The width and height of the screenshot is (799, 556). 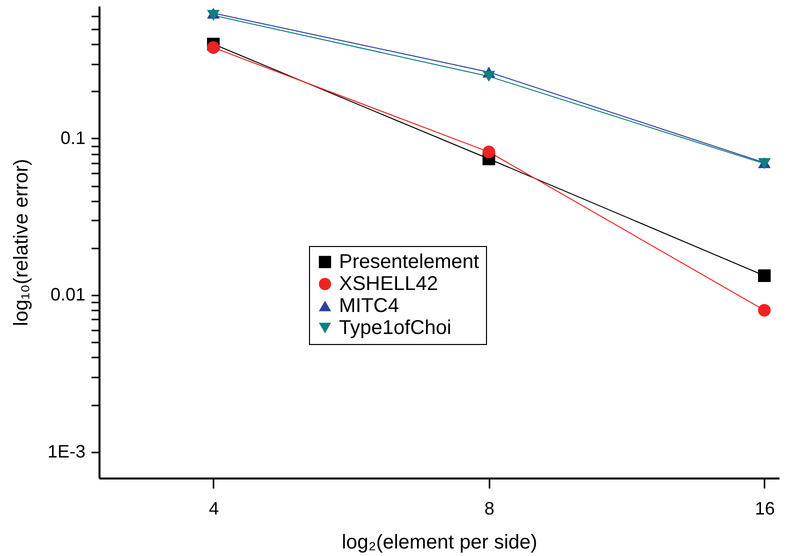 What do you see at coordinates (388, 284) in the screenshot?
I see `legend-label: XSHELL42` at bounding box center [388, 284].